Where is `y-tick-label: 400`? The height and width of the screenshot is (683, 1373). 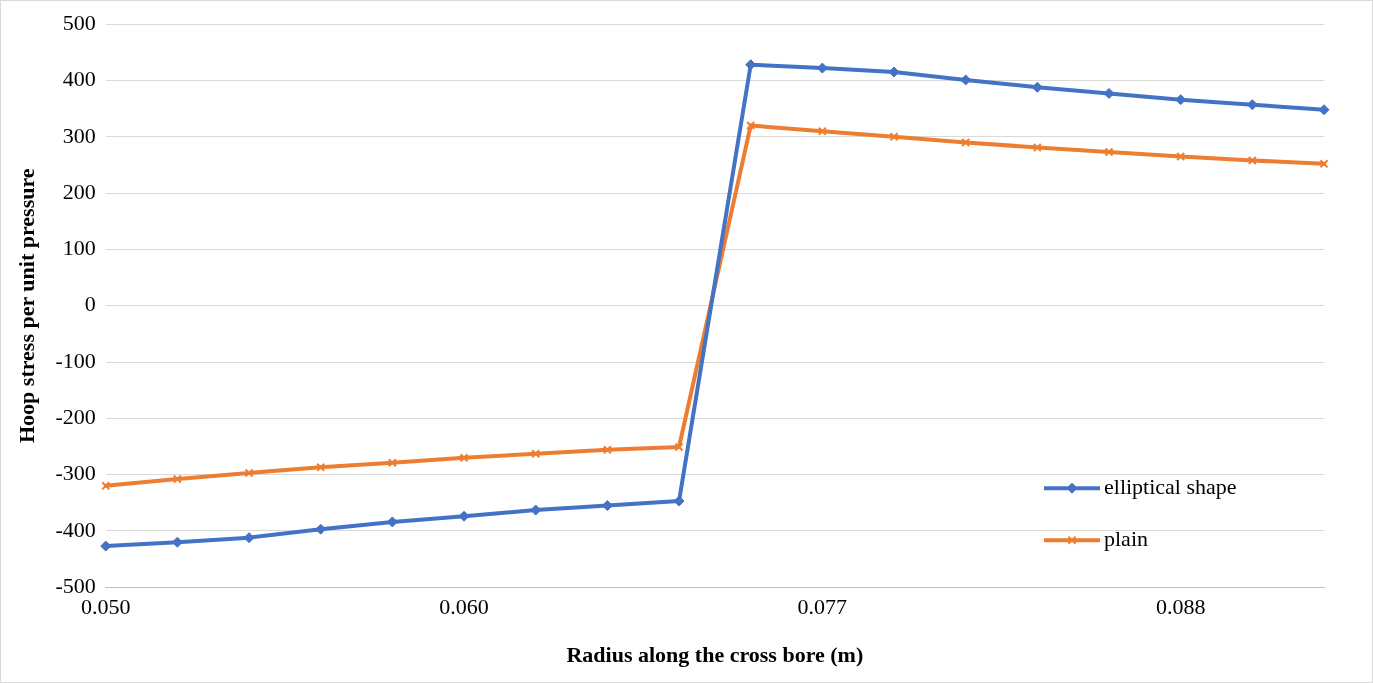 y-tick-label: 400 is located at coordinates (79, 79).